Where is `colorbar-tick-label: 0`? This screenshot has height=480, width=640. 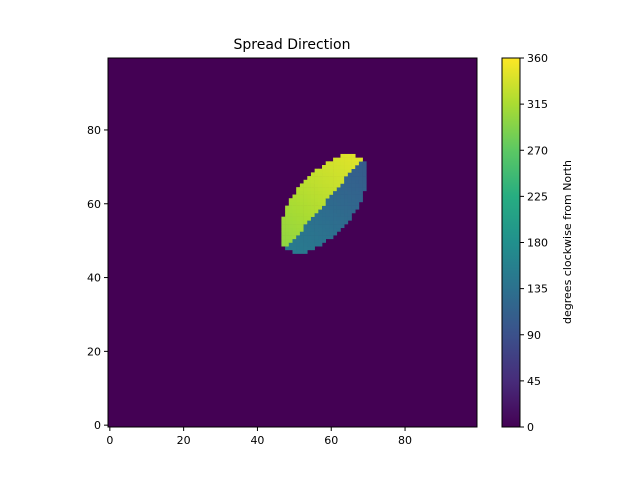
colorbar-tick-label: 0 is located at coordinates (530, 427).